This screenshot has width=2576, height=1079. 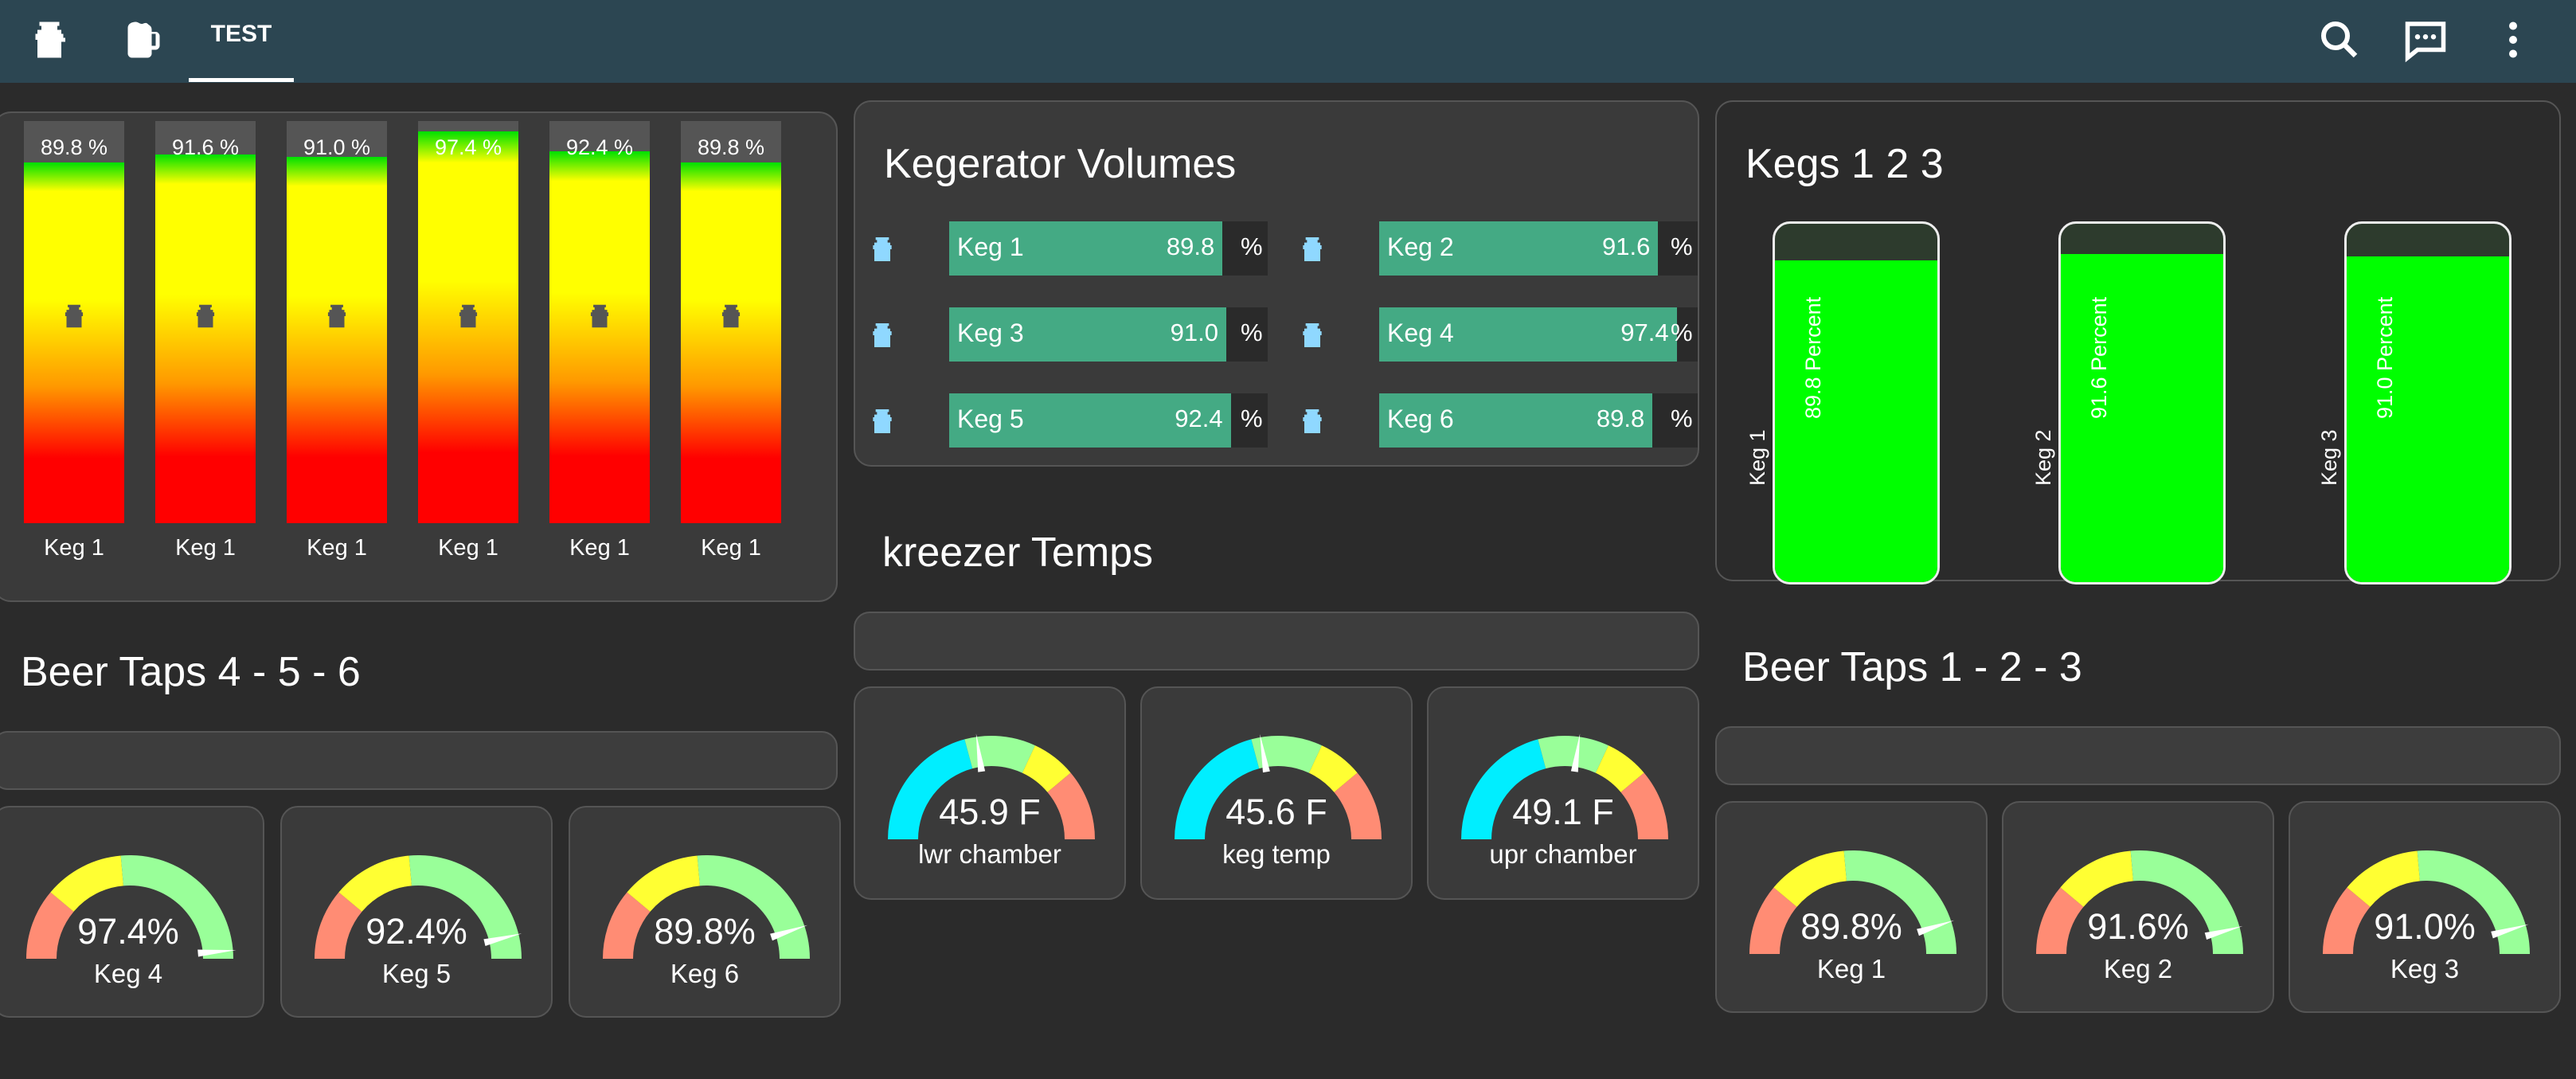 I want to click on volume-bar: Keg 2 91.6%, so click(x=1538, y=249).